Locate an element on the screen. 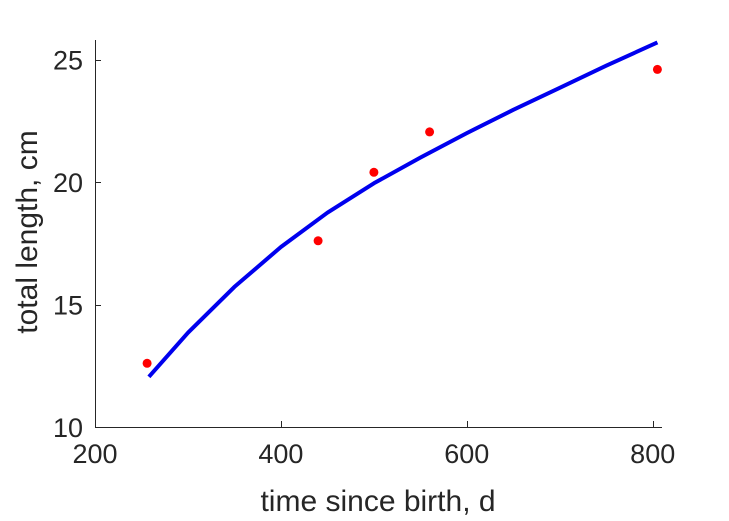 The image size is (729, 521). x-tick-label: 400 is located at coordinates (280, 454).